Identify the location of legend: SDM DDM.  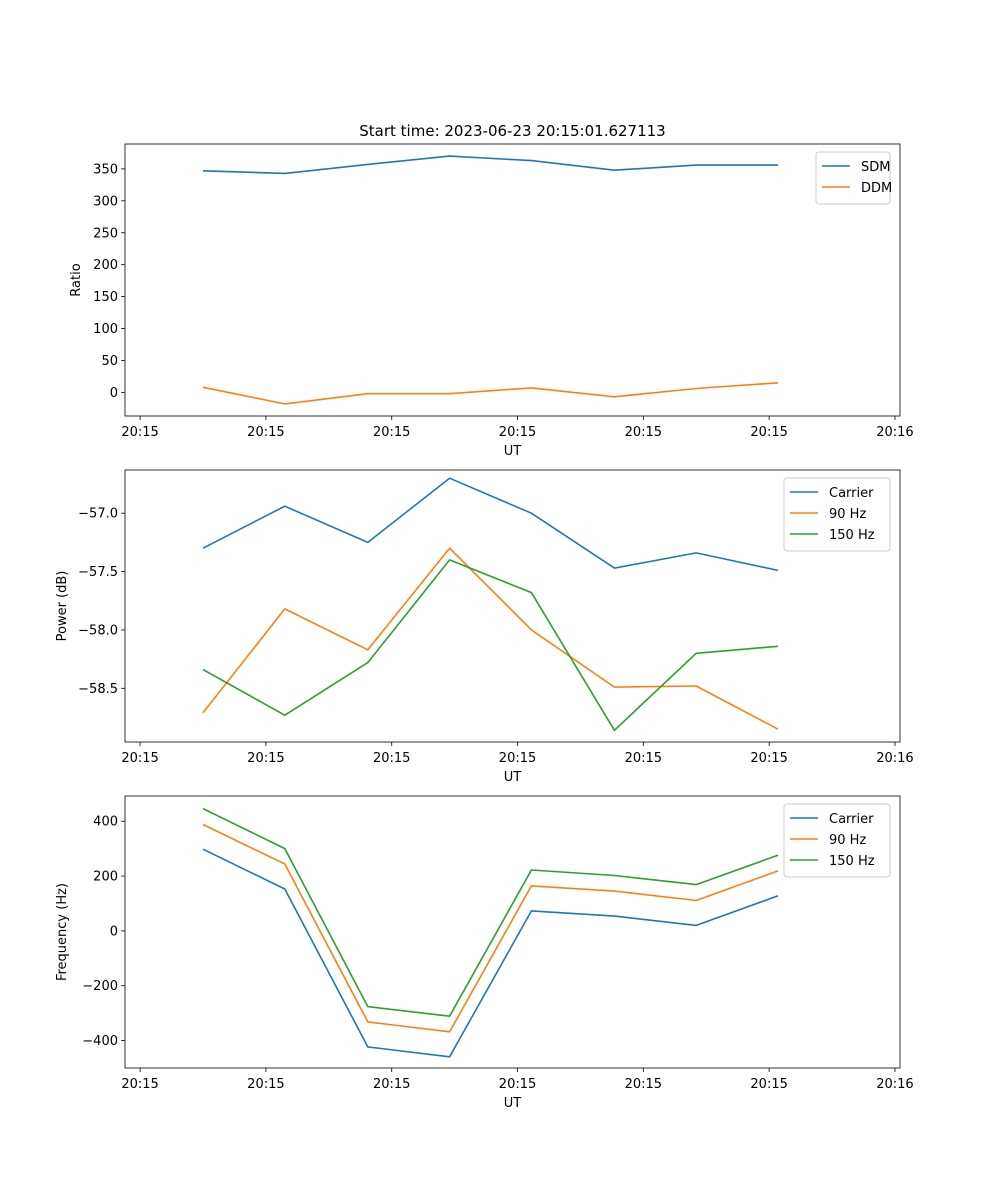
(853, 178).